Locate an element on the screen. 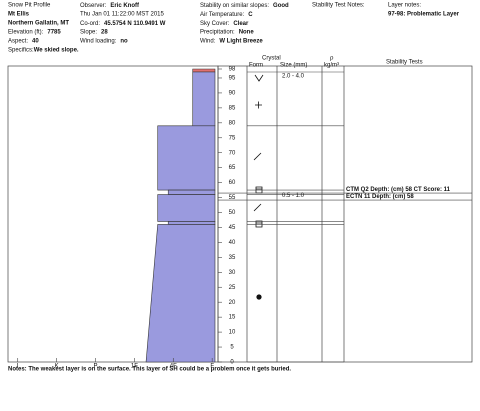 The height and width of the screenshot is (411, 480). field-label: Stability on similar slopes: is located at coordinates (234, 6).